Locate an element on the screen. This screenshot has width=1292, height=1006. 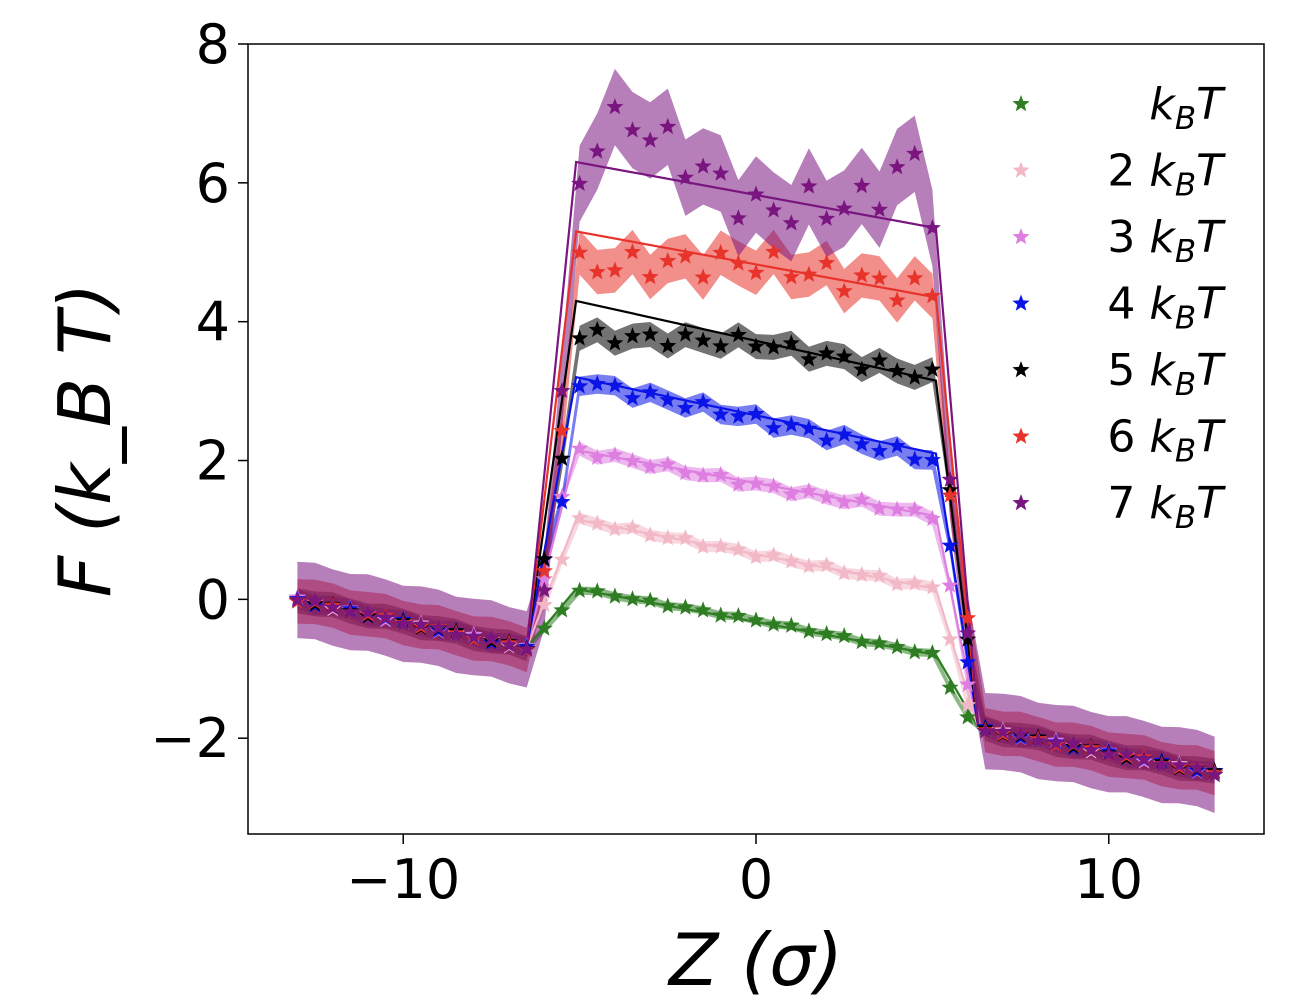
x-axis-label: Z (σ) is located at coordinates (755, 960).